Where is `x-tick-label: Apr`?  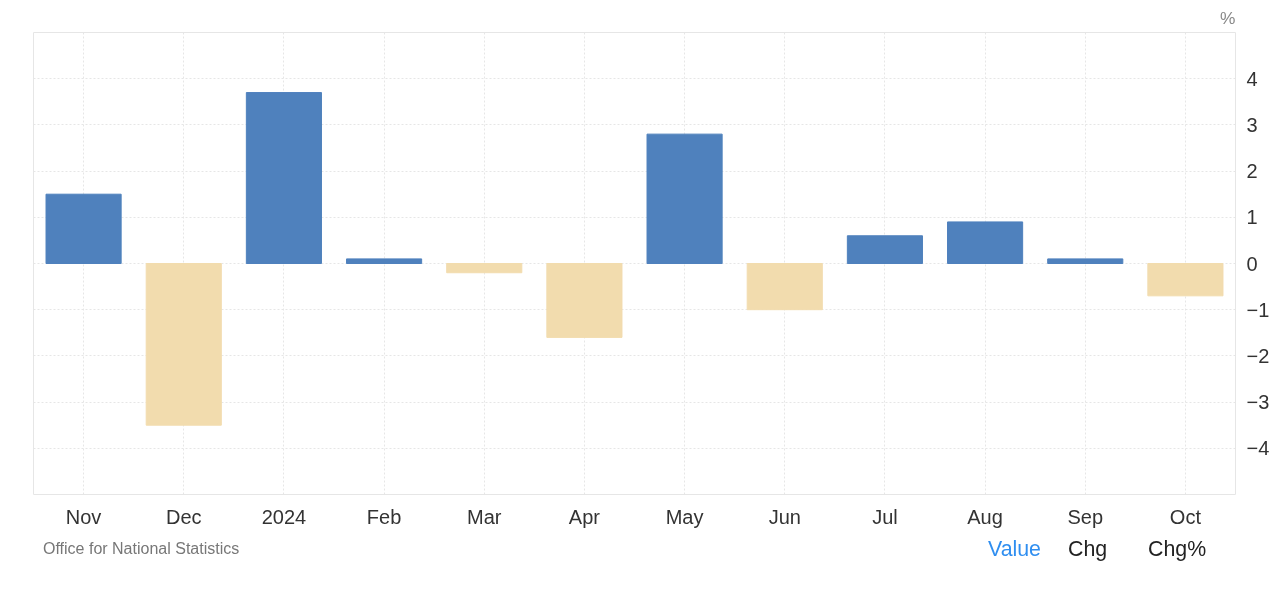
x-tick-label: Apr is located at coordinates (584, 516).